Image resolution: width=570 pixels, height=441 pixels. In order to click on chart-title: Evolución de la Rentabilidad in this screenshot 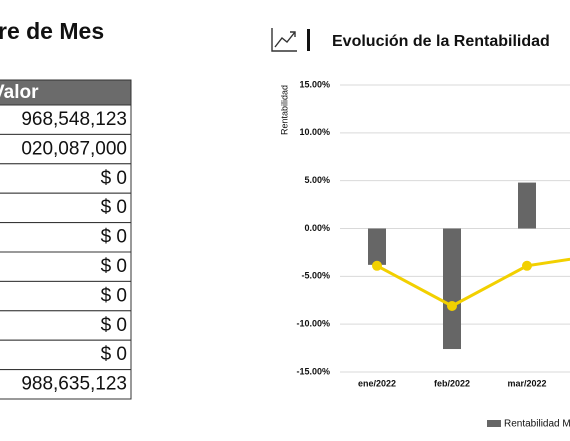, I will do `click(441, 41)`.